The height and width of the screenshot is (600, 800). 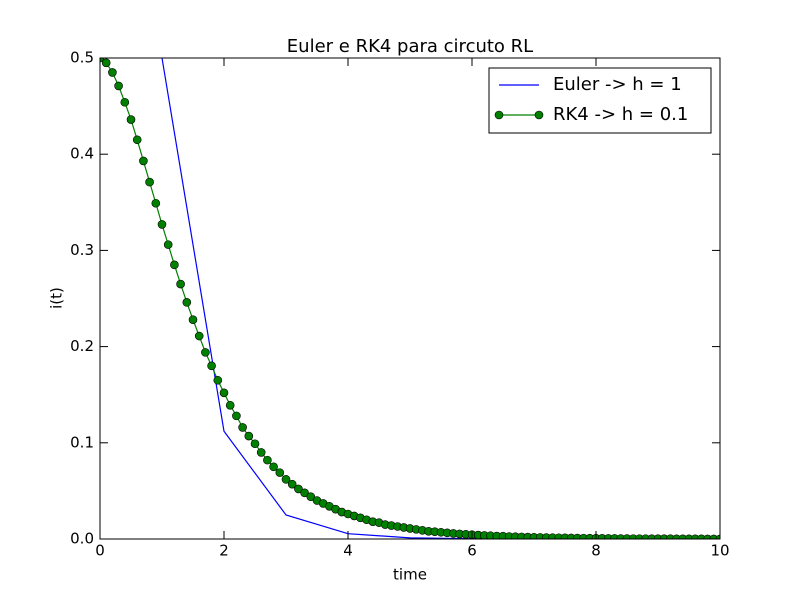 I want to click on x-tick-label: 6, so click(x=472, y=551).